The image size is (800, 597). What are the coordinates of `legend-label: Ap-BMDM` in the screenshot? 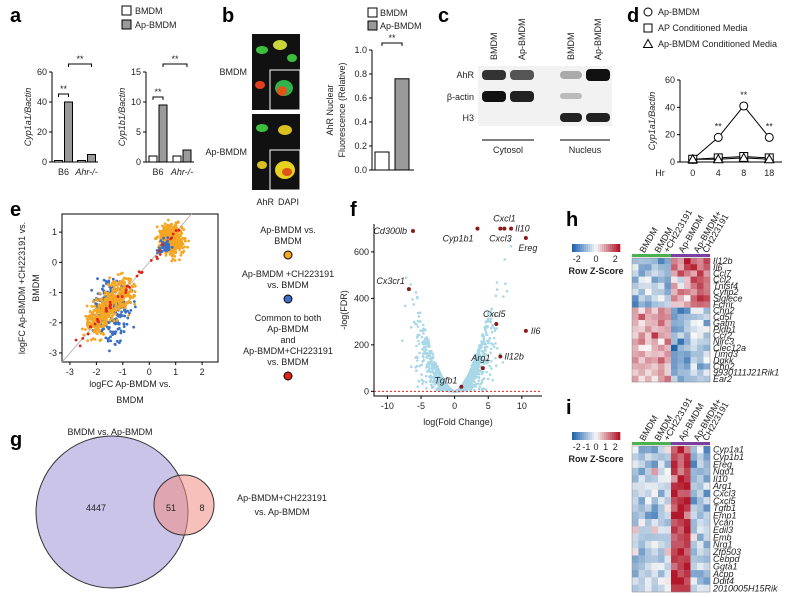 It's located at (156, 25).